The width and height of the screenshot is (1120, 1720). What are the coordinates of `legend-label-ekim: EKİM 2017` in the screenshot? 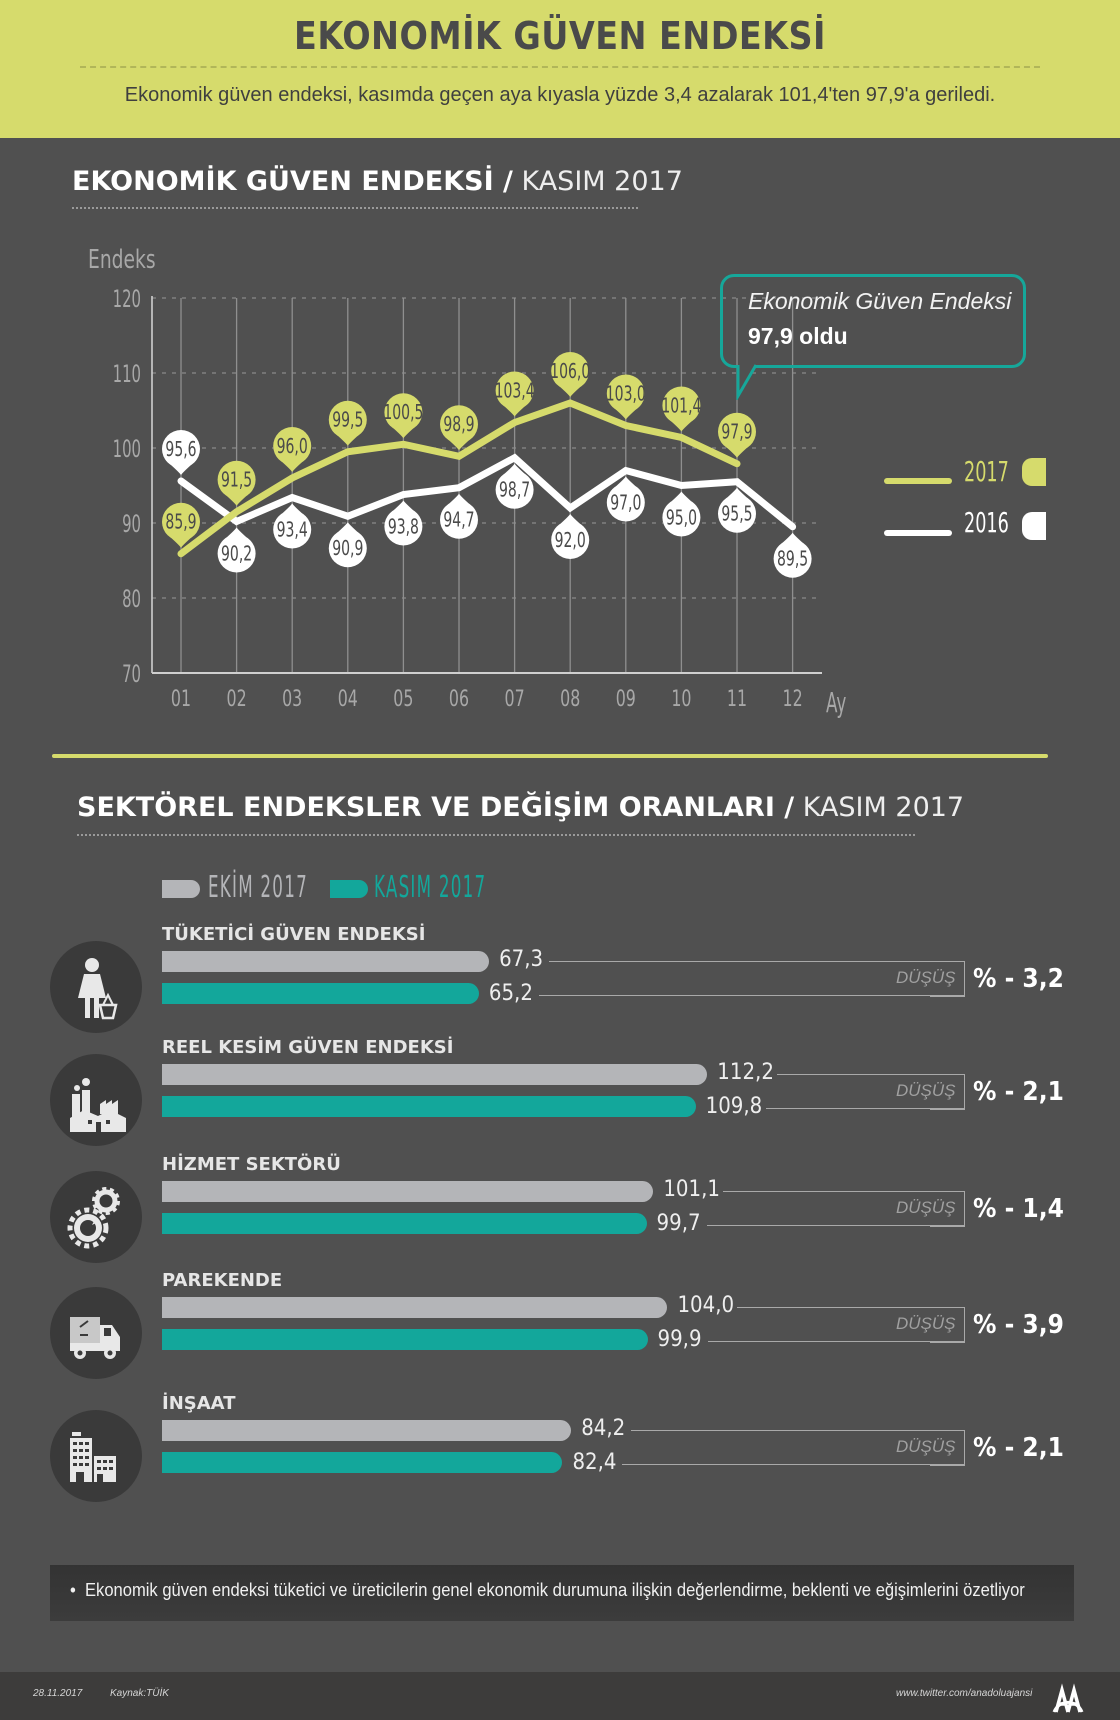 It's located at (258, 887).